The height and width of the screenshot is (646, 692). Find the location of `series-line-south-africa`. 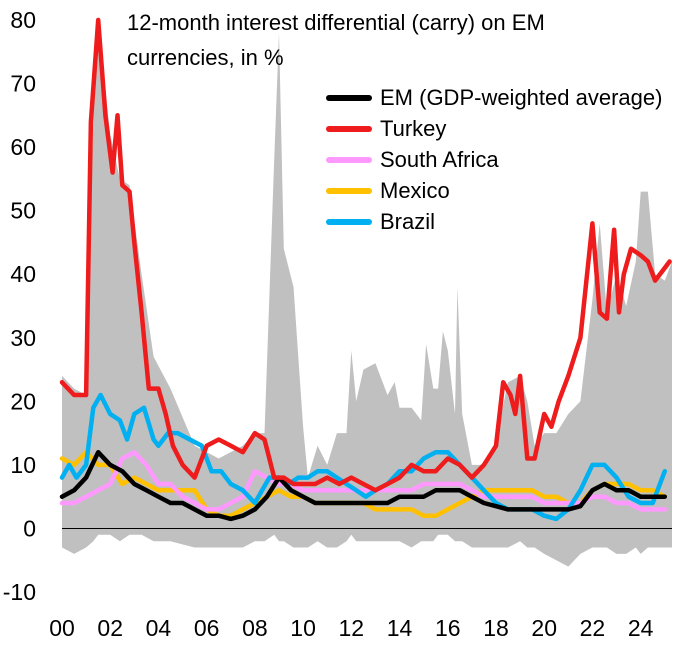

series-line-south-africa is located at coordinates (363, 480).